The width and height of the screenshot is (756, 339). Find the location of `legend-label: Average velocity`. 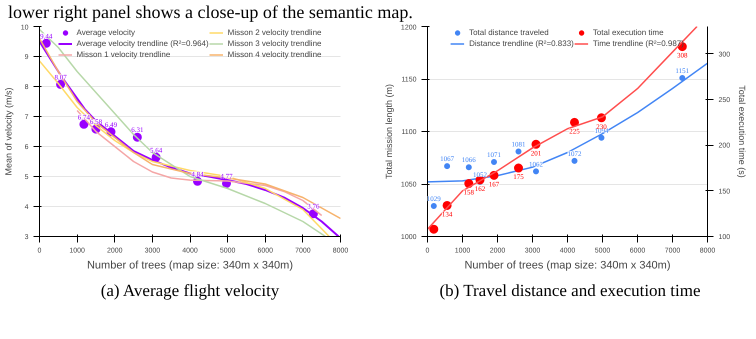

legend-label: Average velocity is located at coordinates (106, 32).